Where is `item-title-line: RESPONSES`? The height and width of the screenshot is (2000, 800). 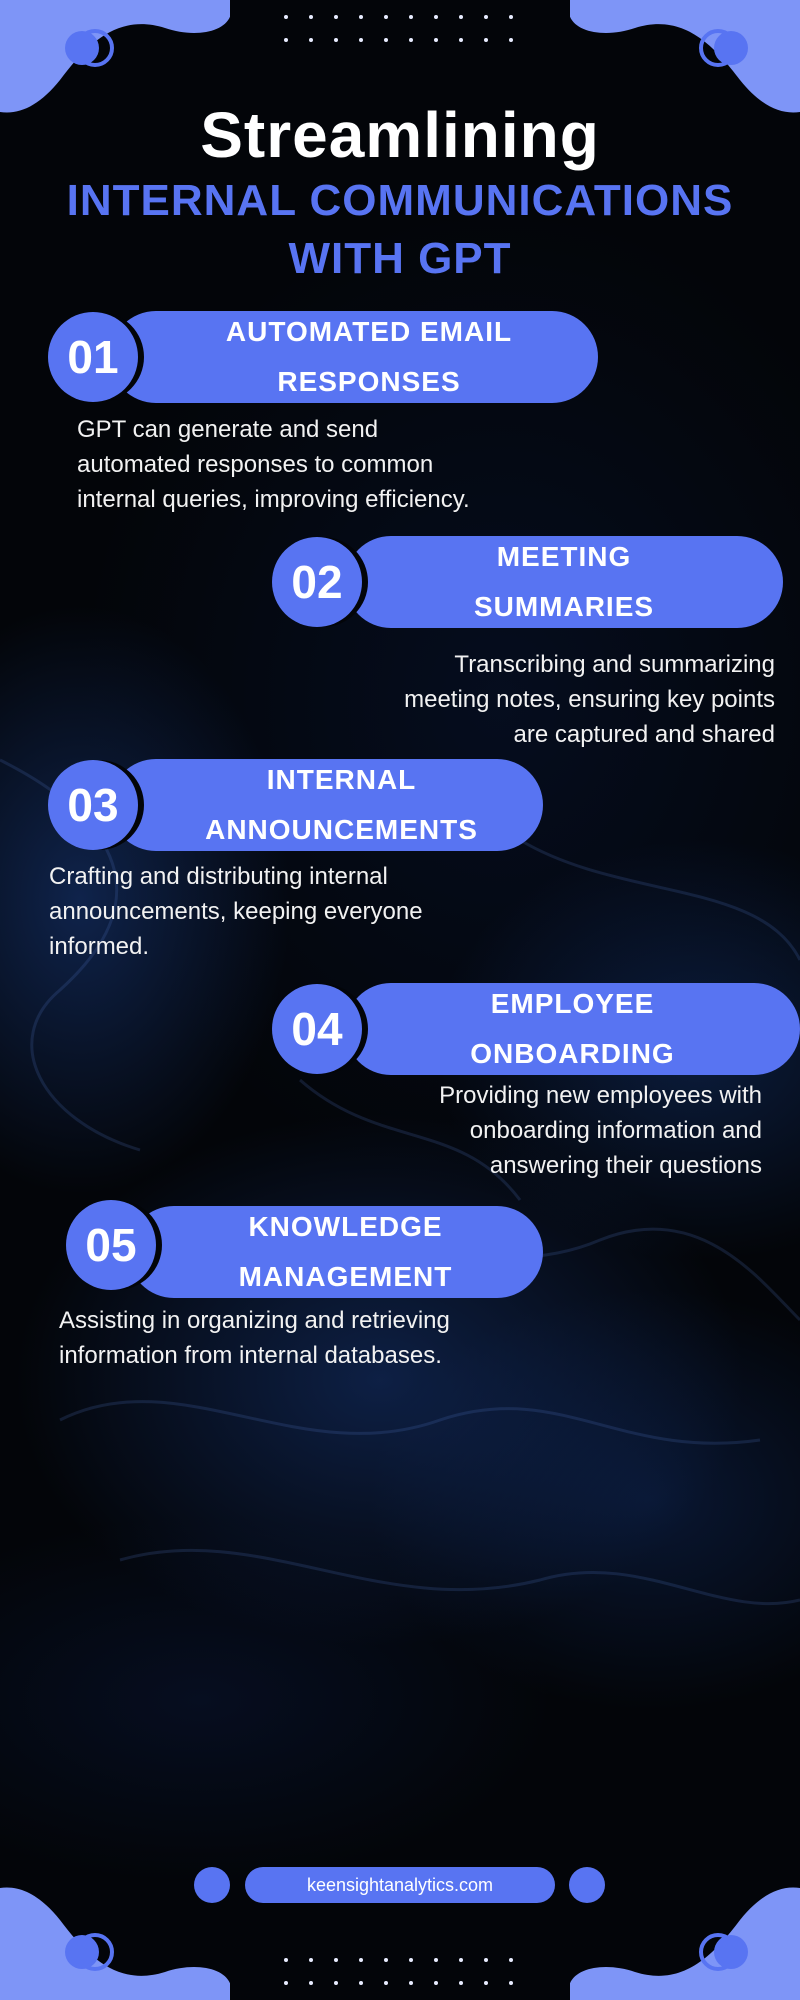
item-title-line: RESPONSES is located at coordinates (369, 381).